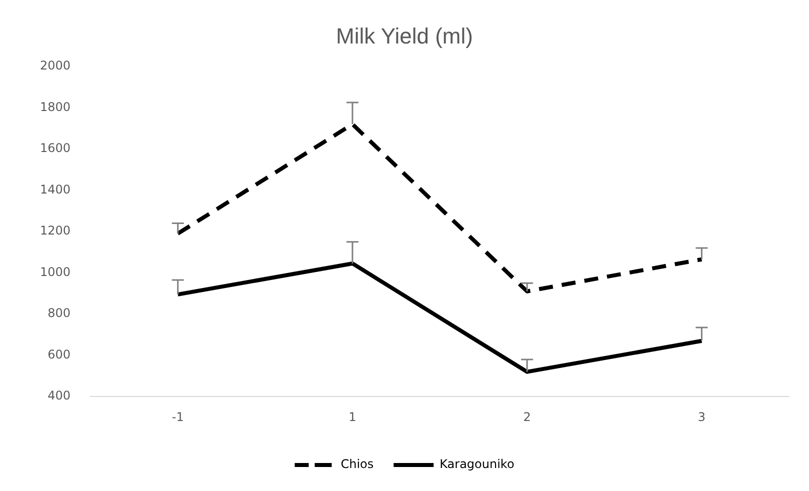 Image resolution: width=809 pixels, height=491 pixels. What do you see at coordinates (55, 65) in the screenshot?
I see `y-tick-label: 2000` at bounding box center [55, 65].